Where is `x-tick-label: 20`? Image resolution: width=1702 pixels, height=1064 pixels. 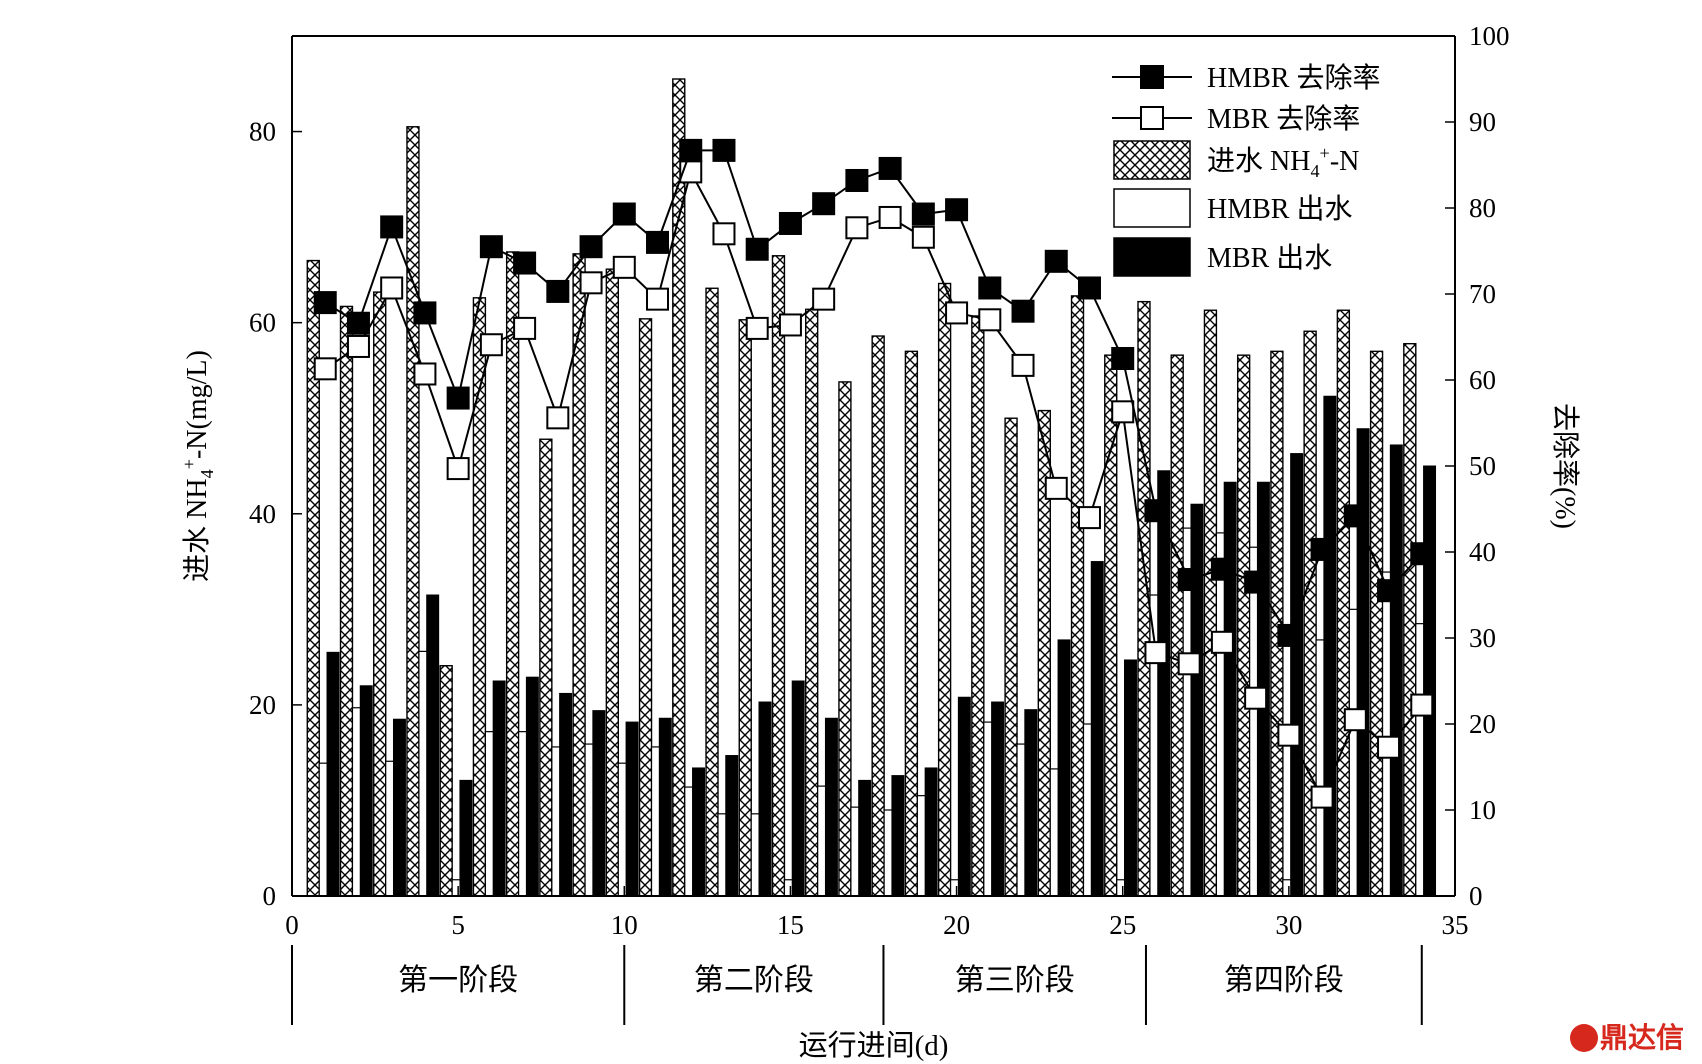 x-tick-label: 20 is located at coordinates (956, 925).